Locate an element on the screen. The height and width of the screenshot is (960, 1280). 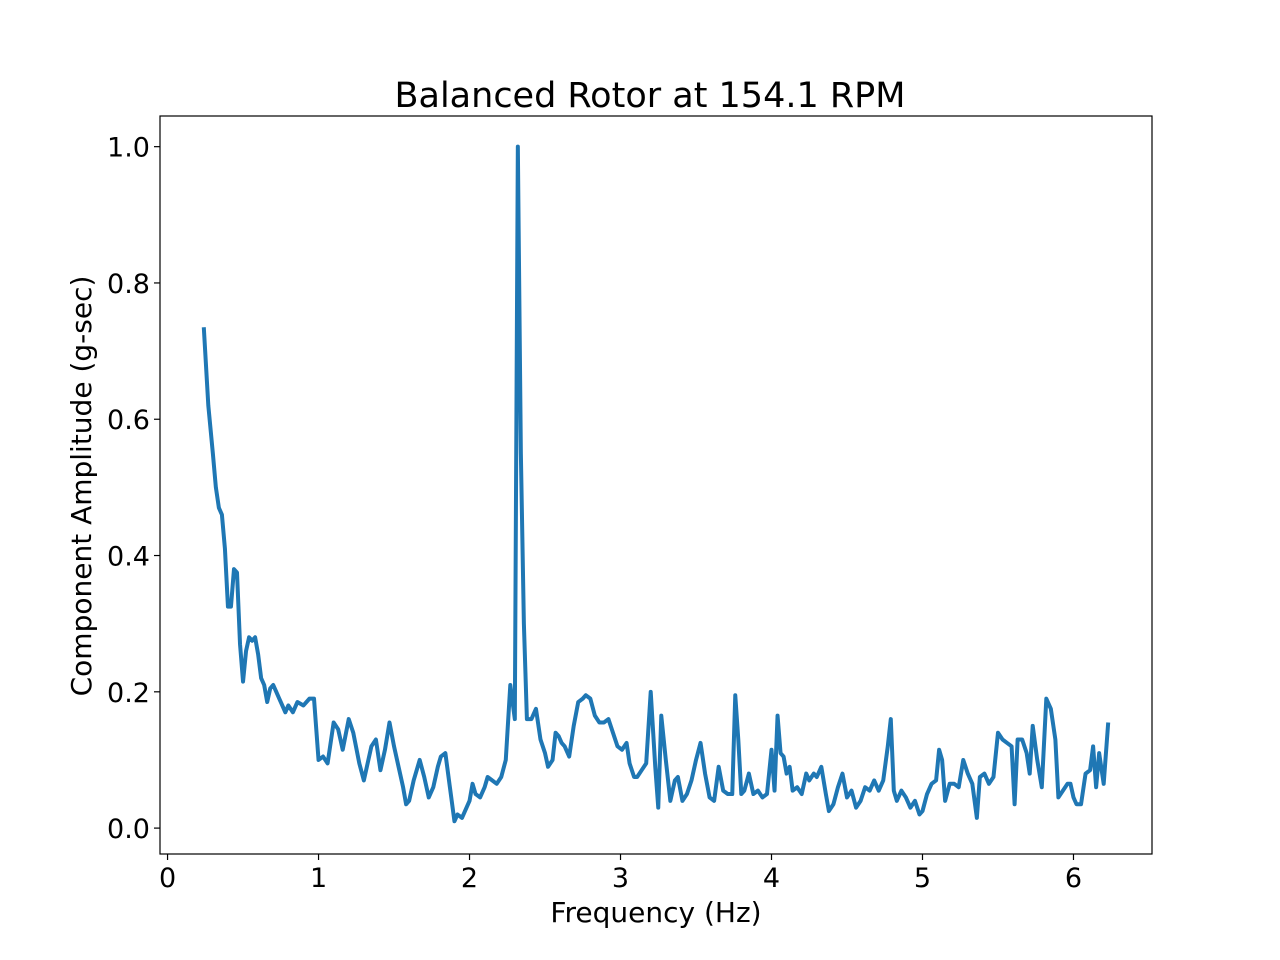
x-tick-label: 5 is located at coordinates (922, 878).